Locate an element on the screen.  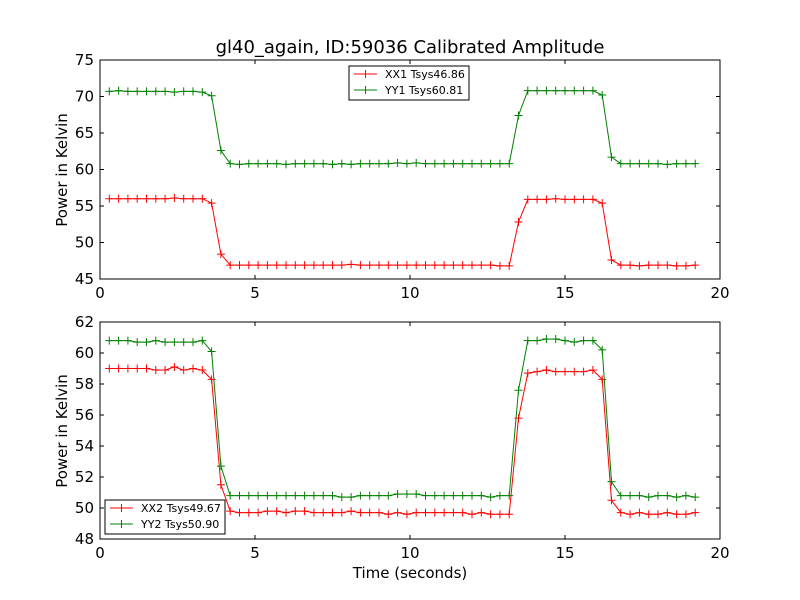
y-tick-label: 60 is located at coordinates (84, 170).